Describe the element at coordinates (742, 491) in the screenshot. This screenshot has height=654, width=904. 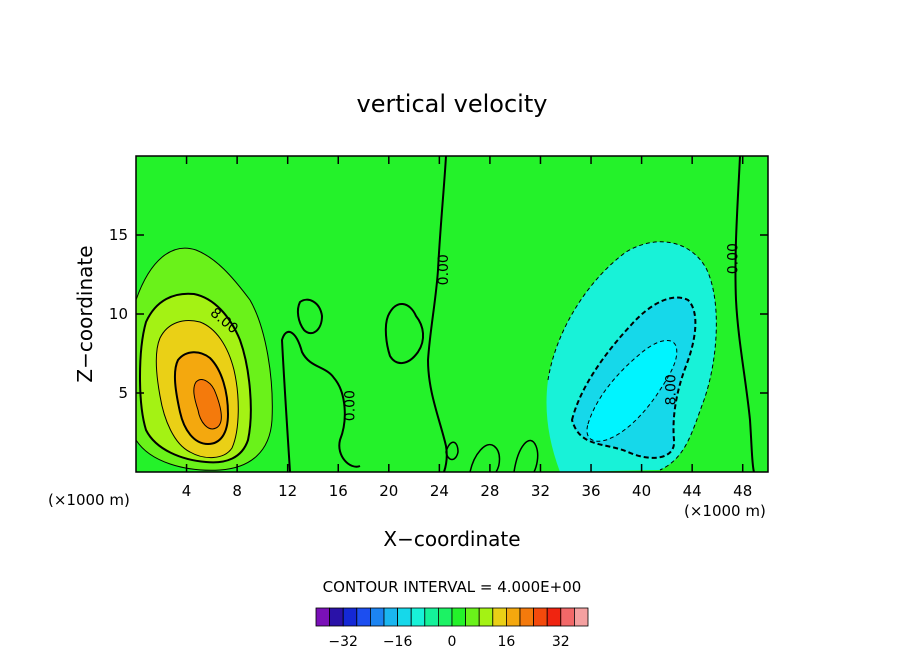
I see `x-tick-label: 48` at that location.